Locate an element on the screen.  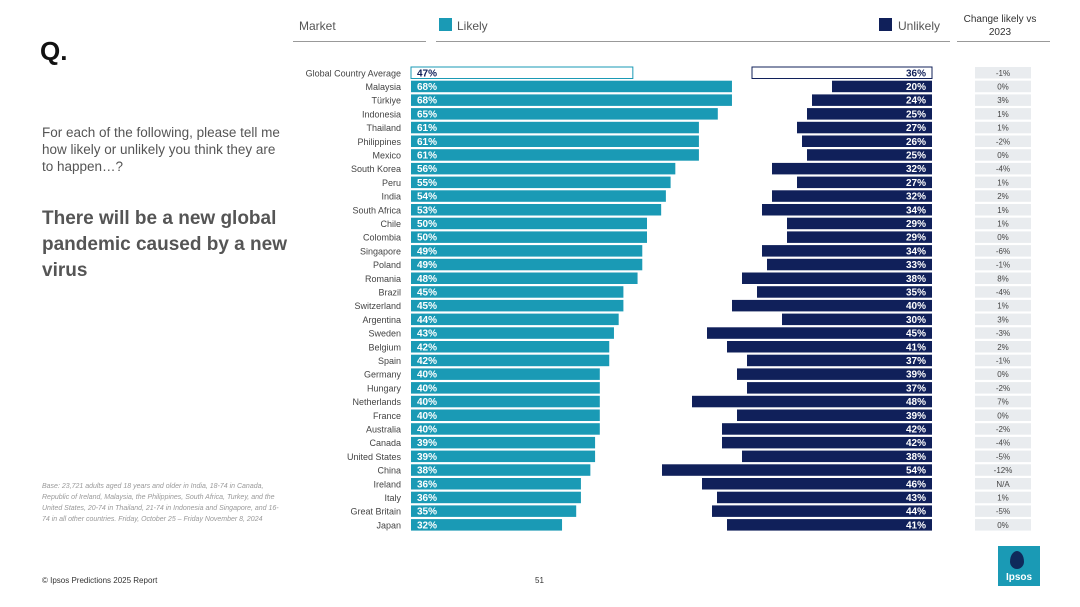
category-label: Belgium is located at coordinates (384, 347).